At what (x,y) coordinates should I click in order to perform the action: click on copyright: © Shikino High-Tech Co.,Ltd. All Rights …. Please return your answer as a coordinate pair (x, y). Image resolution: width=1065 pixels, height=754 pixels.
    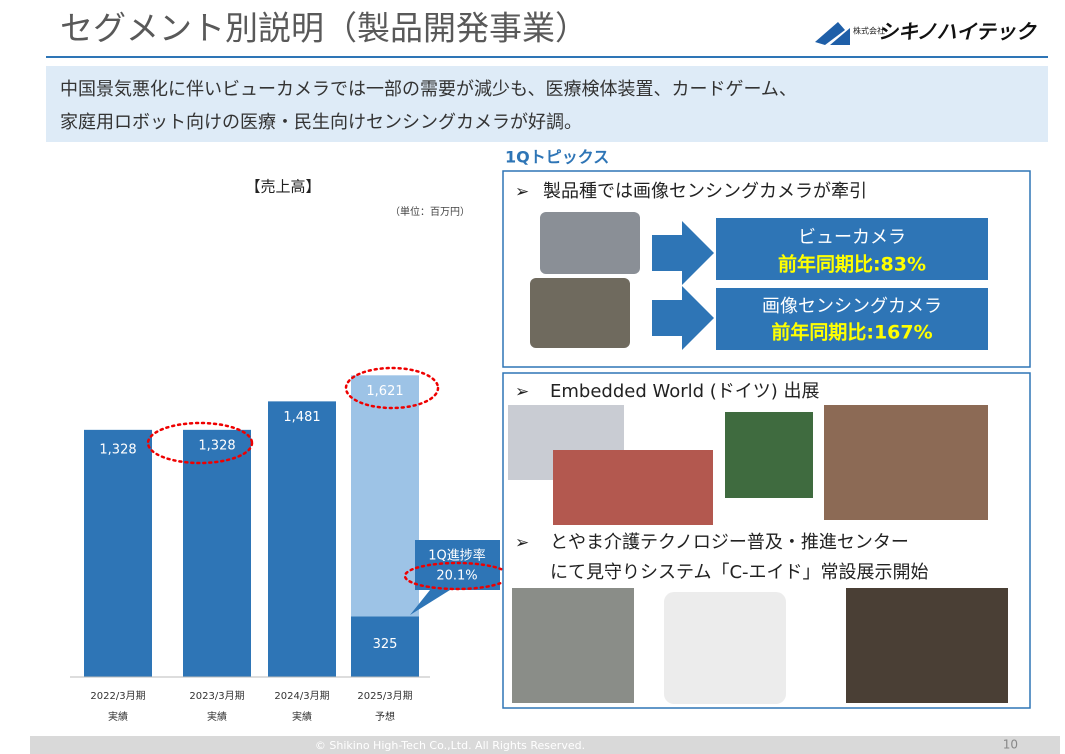
    Looking at the image, I should click on (450, 745).